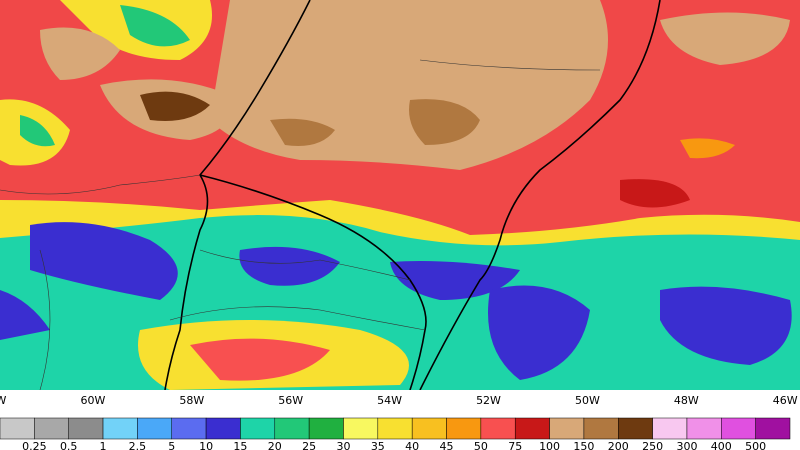 This screenshot has width=800, height=450. I want to click on colorbar-label: 35, so click(378, 445).